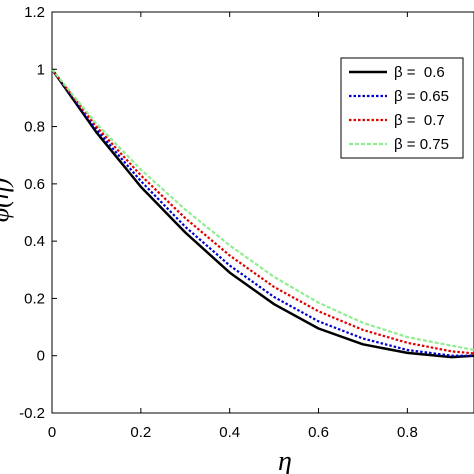  What do you see at coordinates (41, 69) in the screenshot?
I see `y-tick-label: 1` at bounding box center [41, 69].